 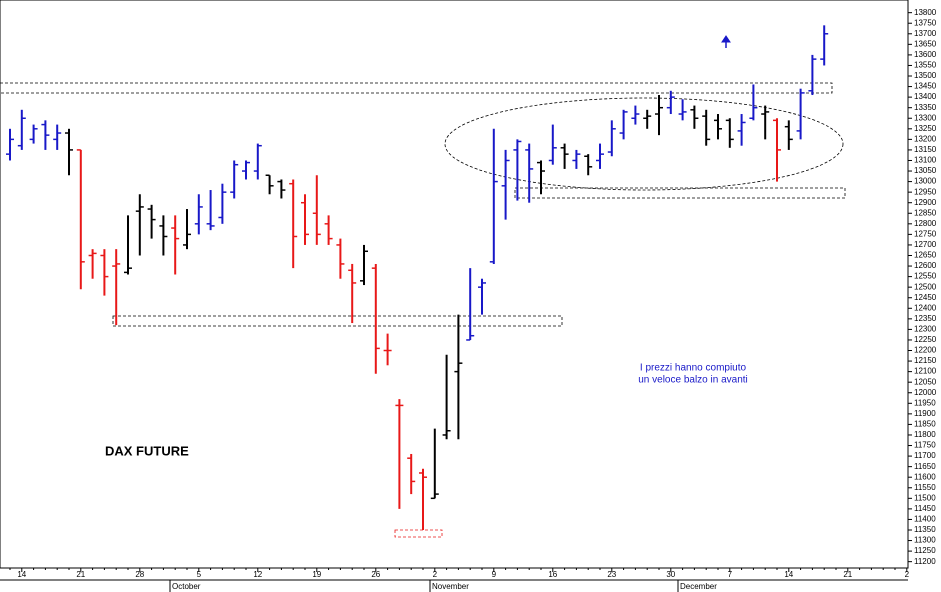 What do you see at coordinates (925, 65) in the screenshot?
I see `y-tick-label: 13550` at bounding box center [925, 65].